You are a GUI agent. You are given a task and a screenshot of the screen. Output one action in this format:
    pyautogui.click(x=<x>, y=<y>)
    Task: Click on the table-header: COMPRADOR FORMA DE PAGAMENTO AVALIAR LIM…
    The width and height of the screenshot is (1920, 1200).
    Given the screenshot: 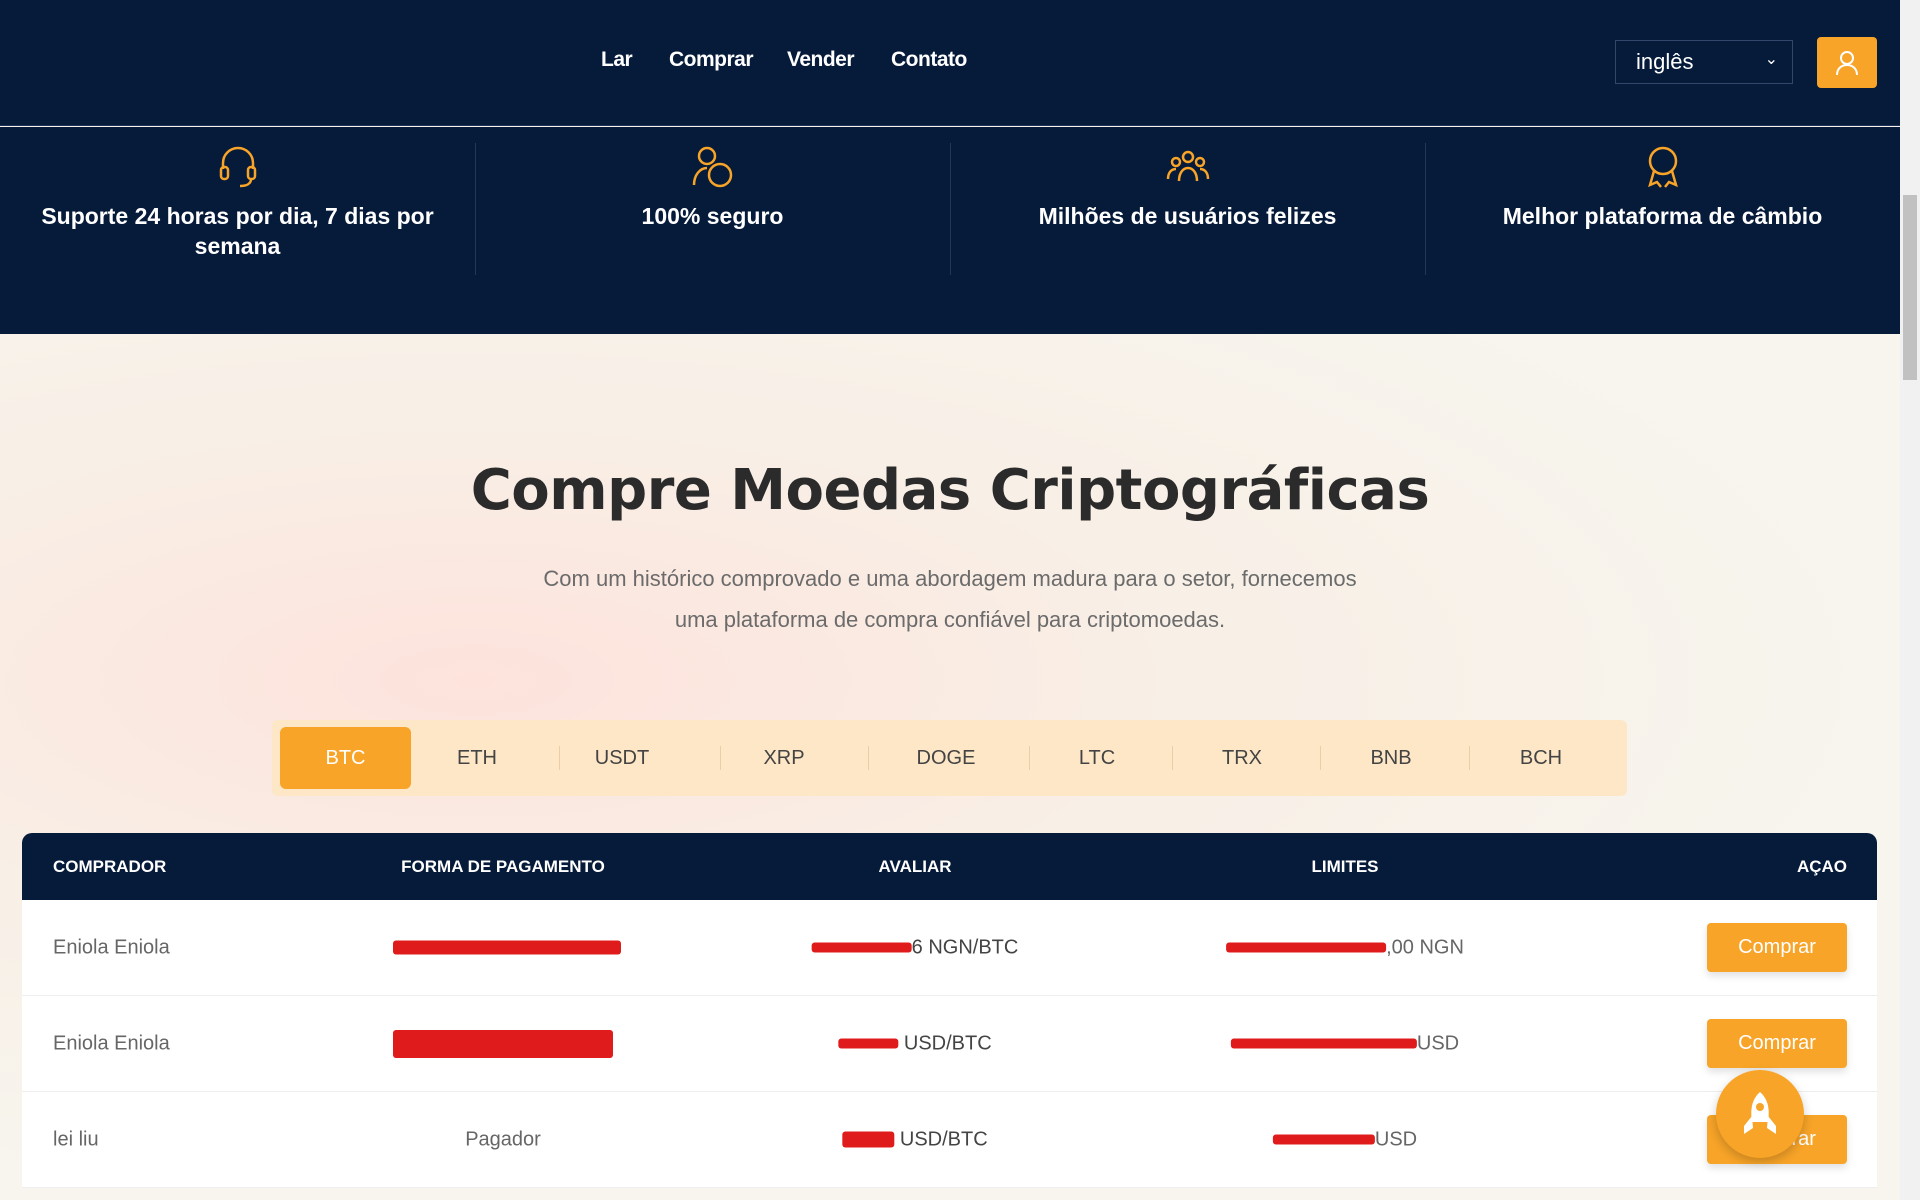 What is the action you would take?
    pyautogui.click(x=949, y=866)
    